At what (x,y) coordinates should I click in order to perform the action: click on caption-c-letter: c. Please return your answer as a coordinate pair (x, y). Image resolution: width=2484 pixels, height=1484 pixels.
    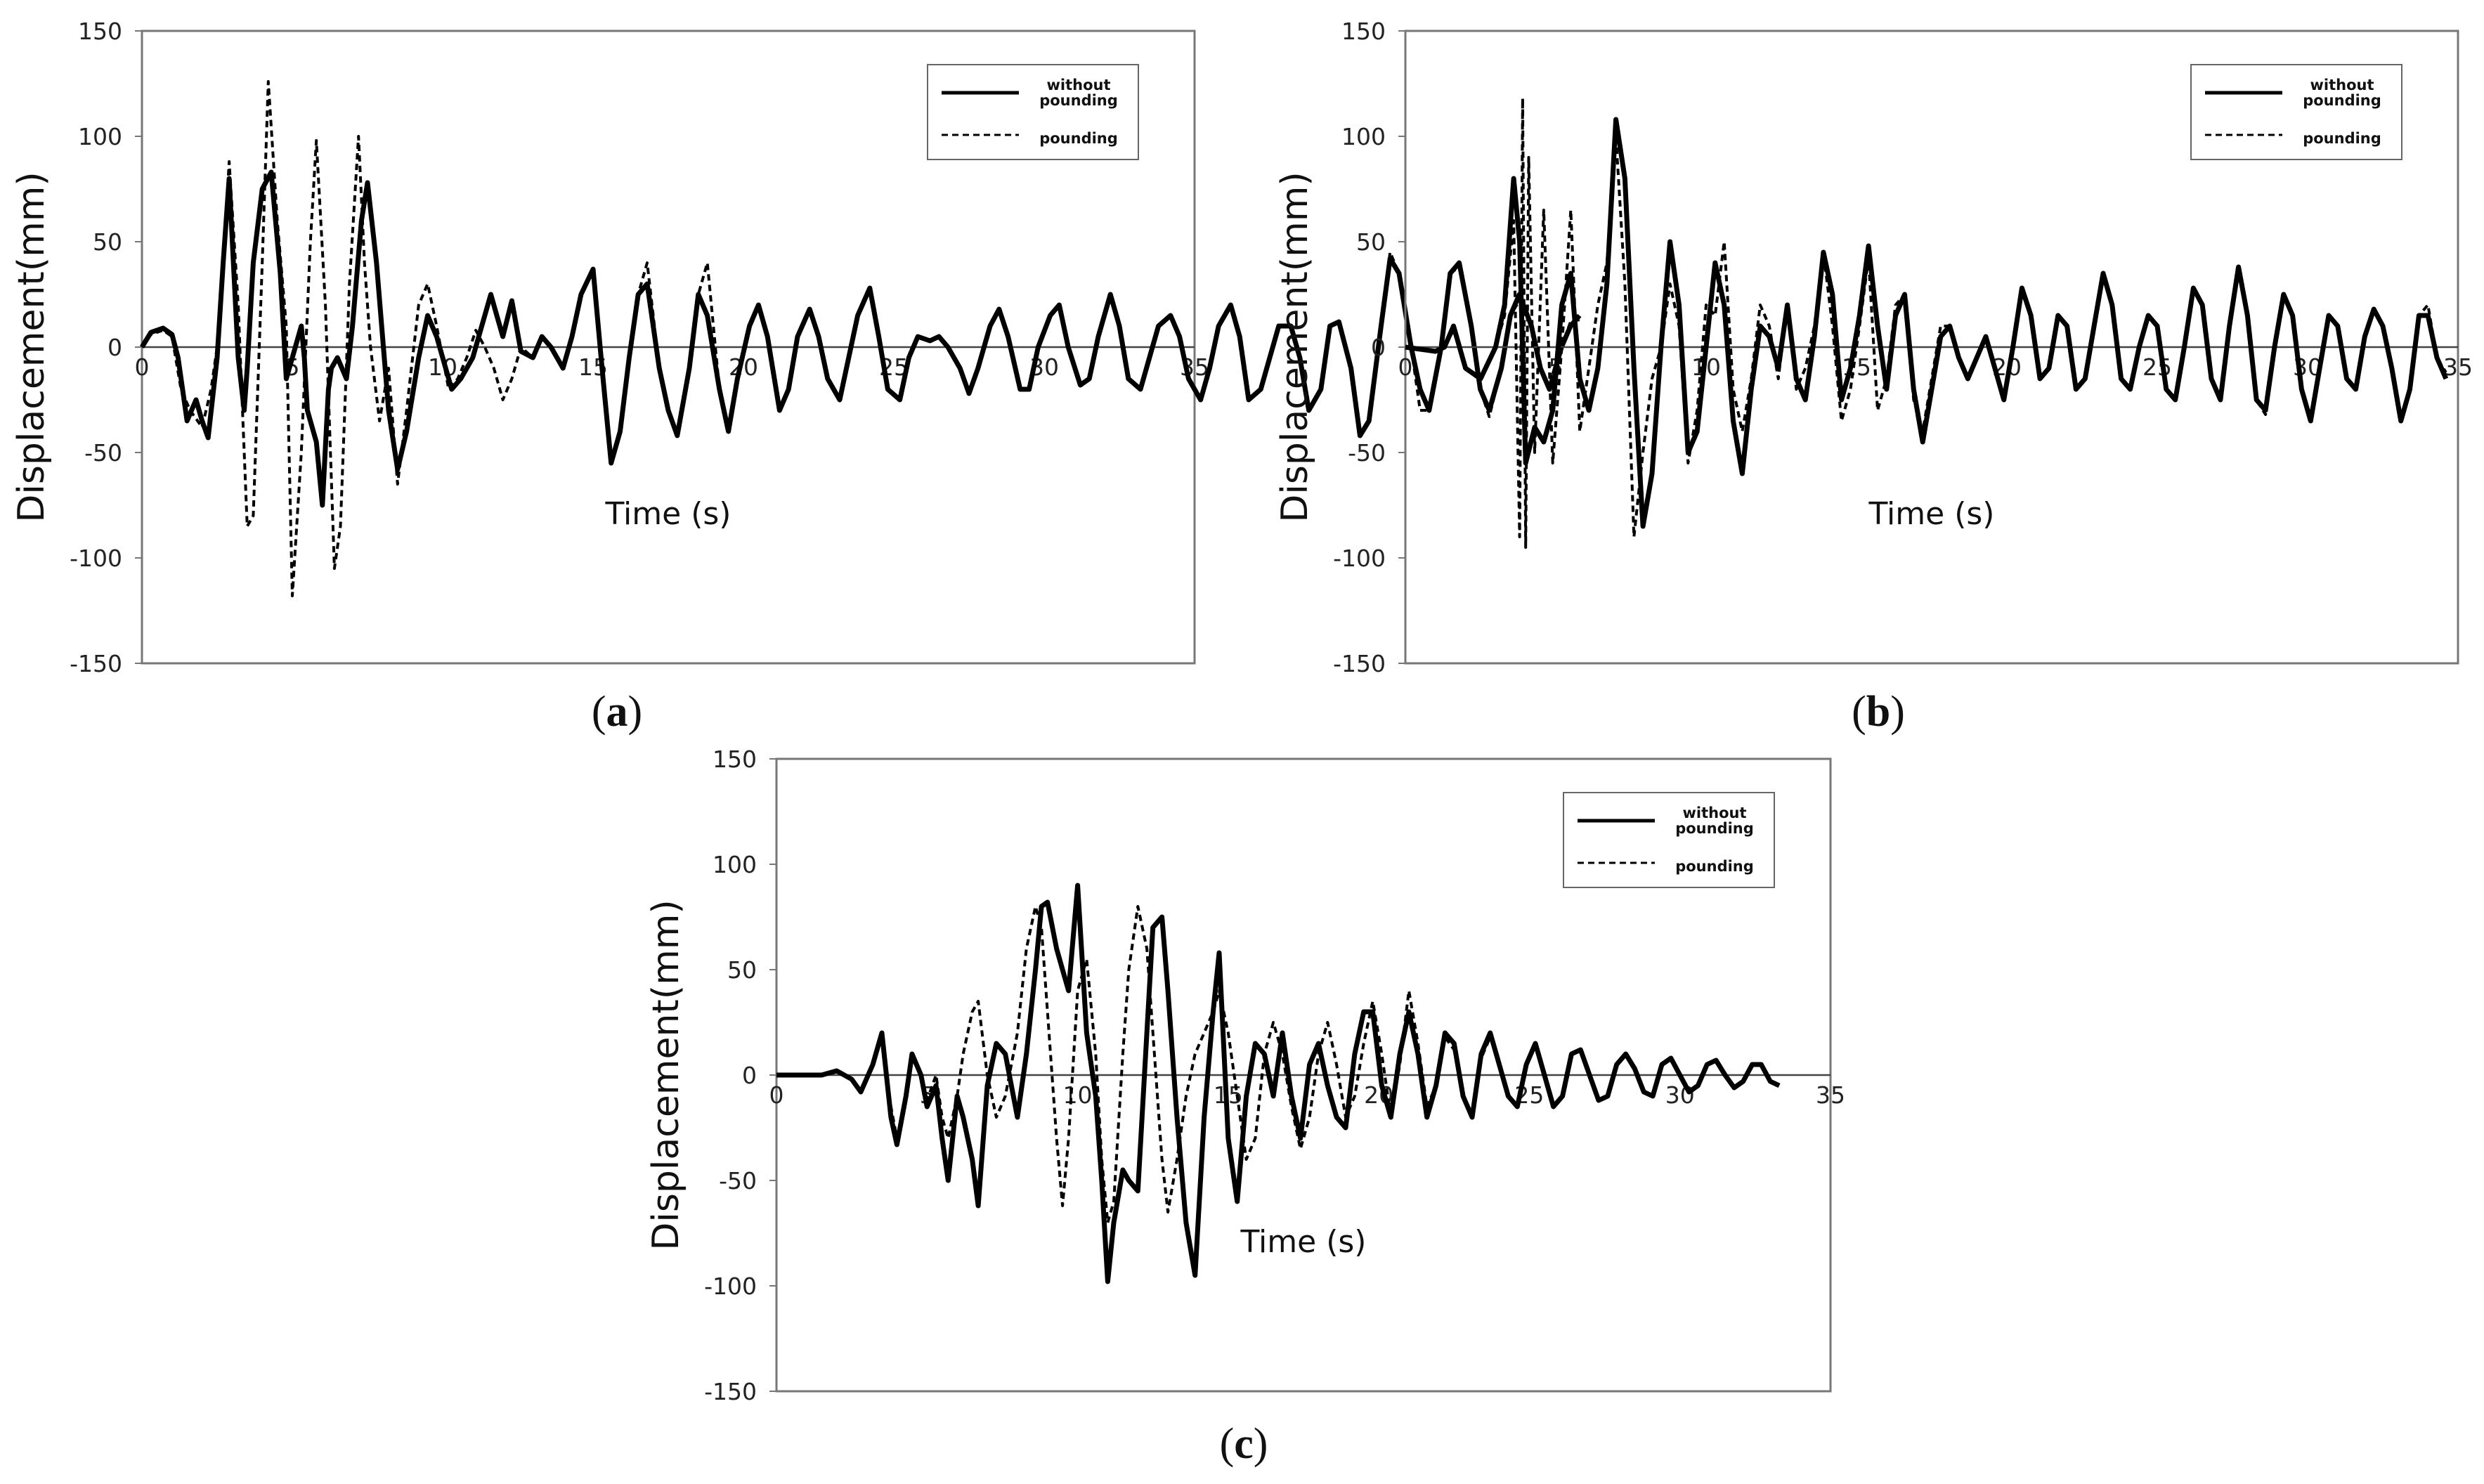
    Looking at the image, I should click on (1244, 1444).